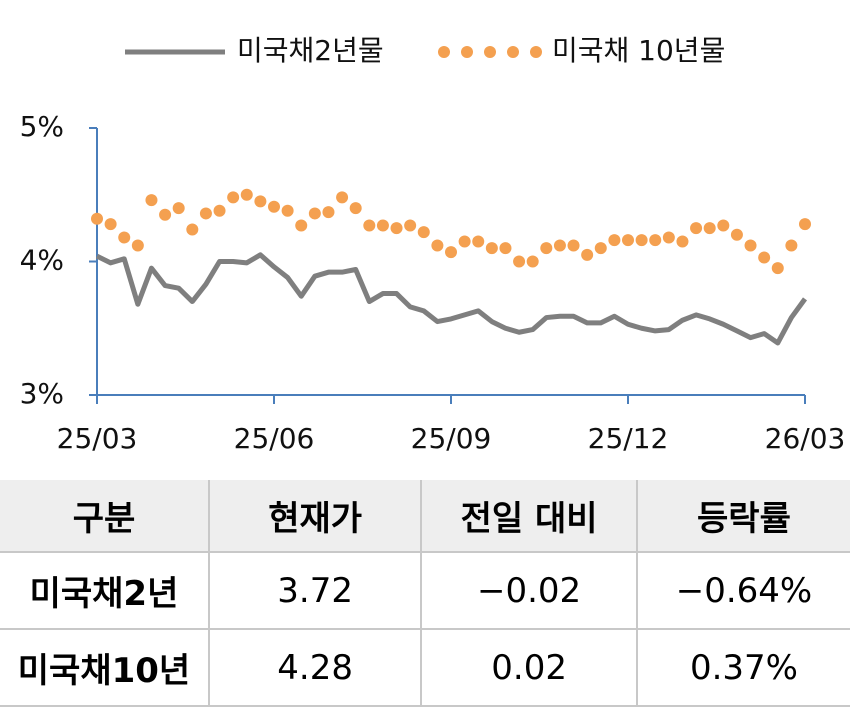  Describe the element at coordinates (742, 516) in the screenshot. I see `table-cell: 등락률` at that location.